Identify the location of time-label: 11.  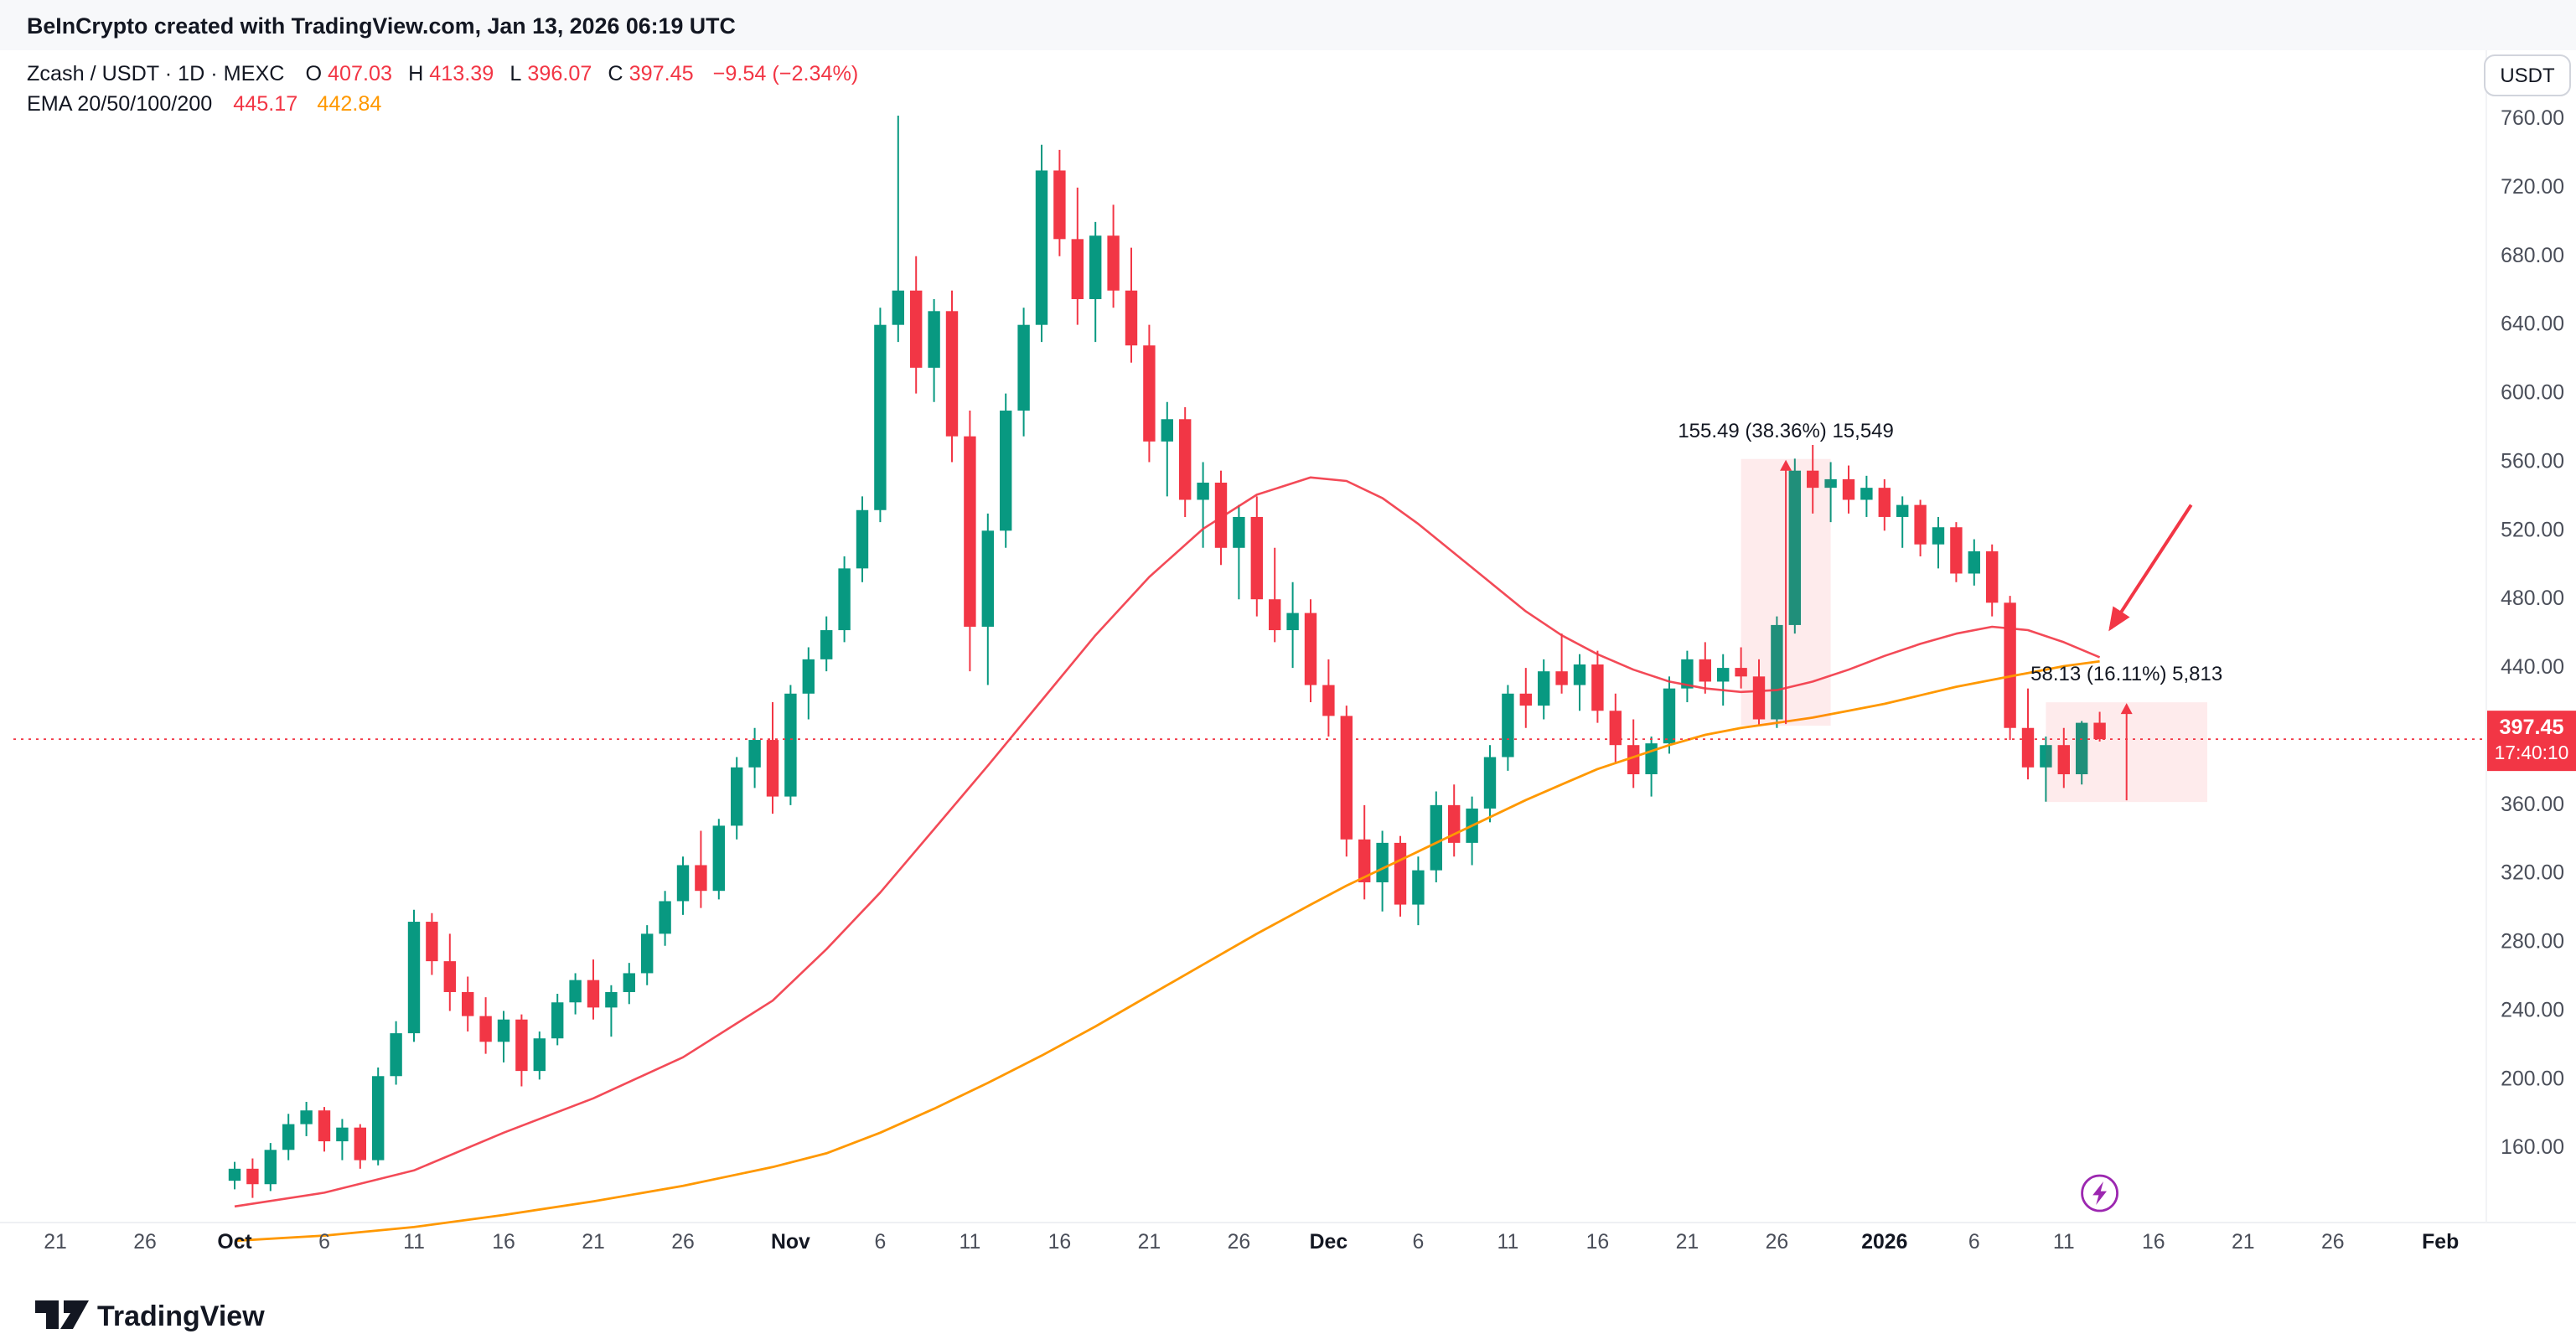
(970, 1242).